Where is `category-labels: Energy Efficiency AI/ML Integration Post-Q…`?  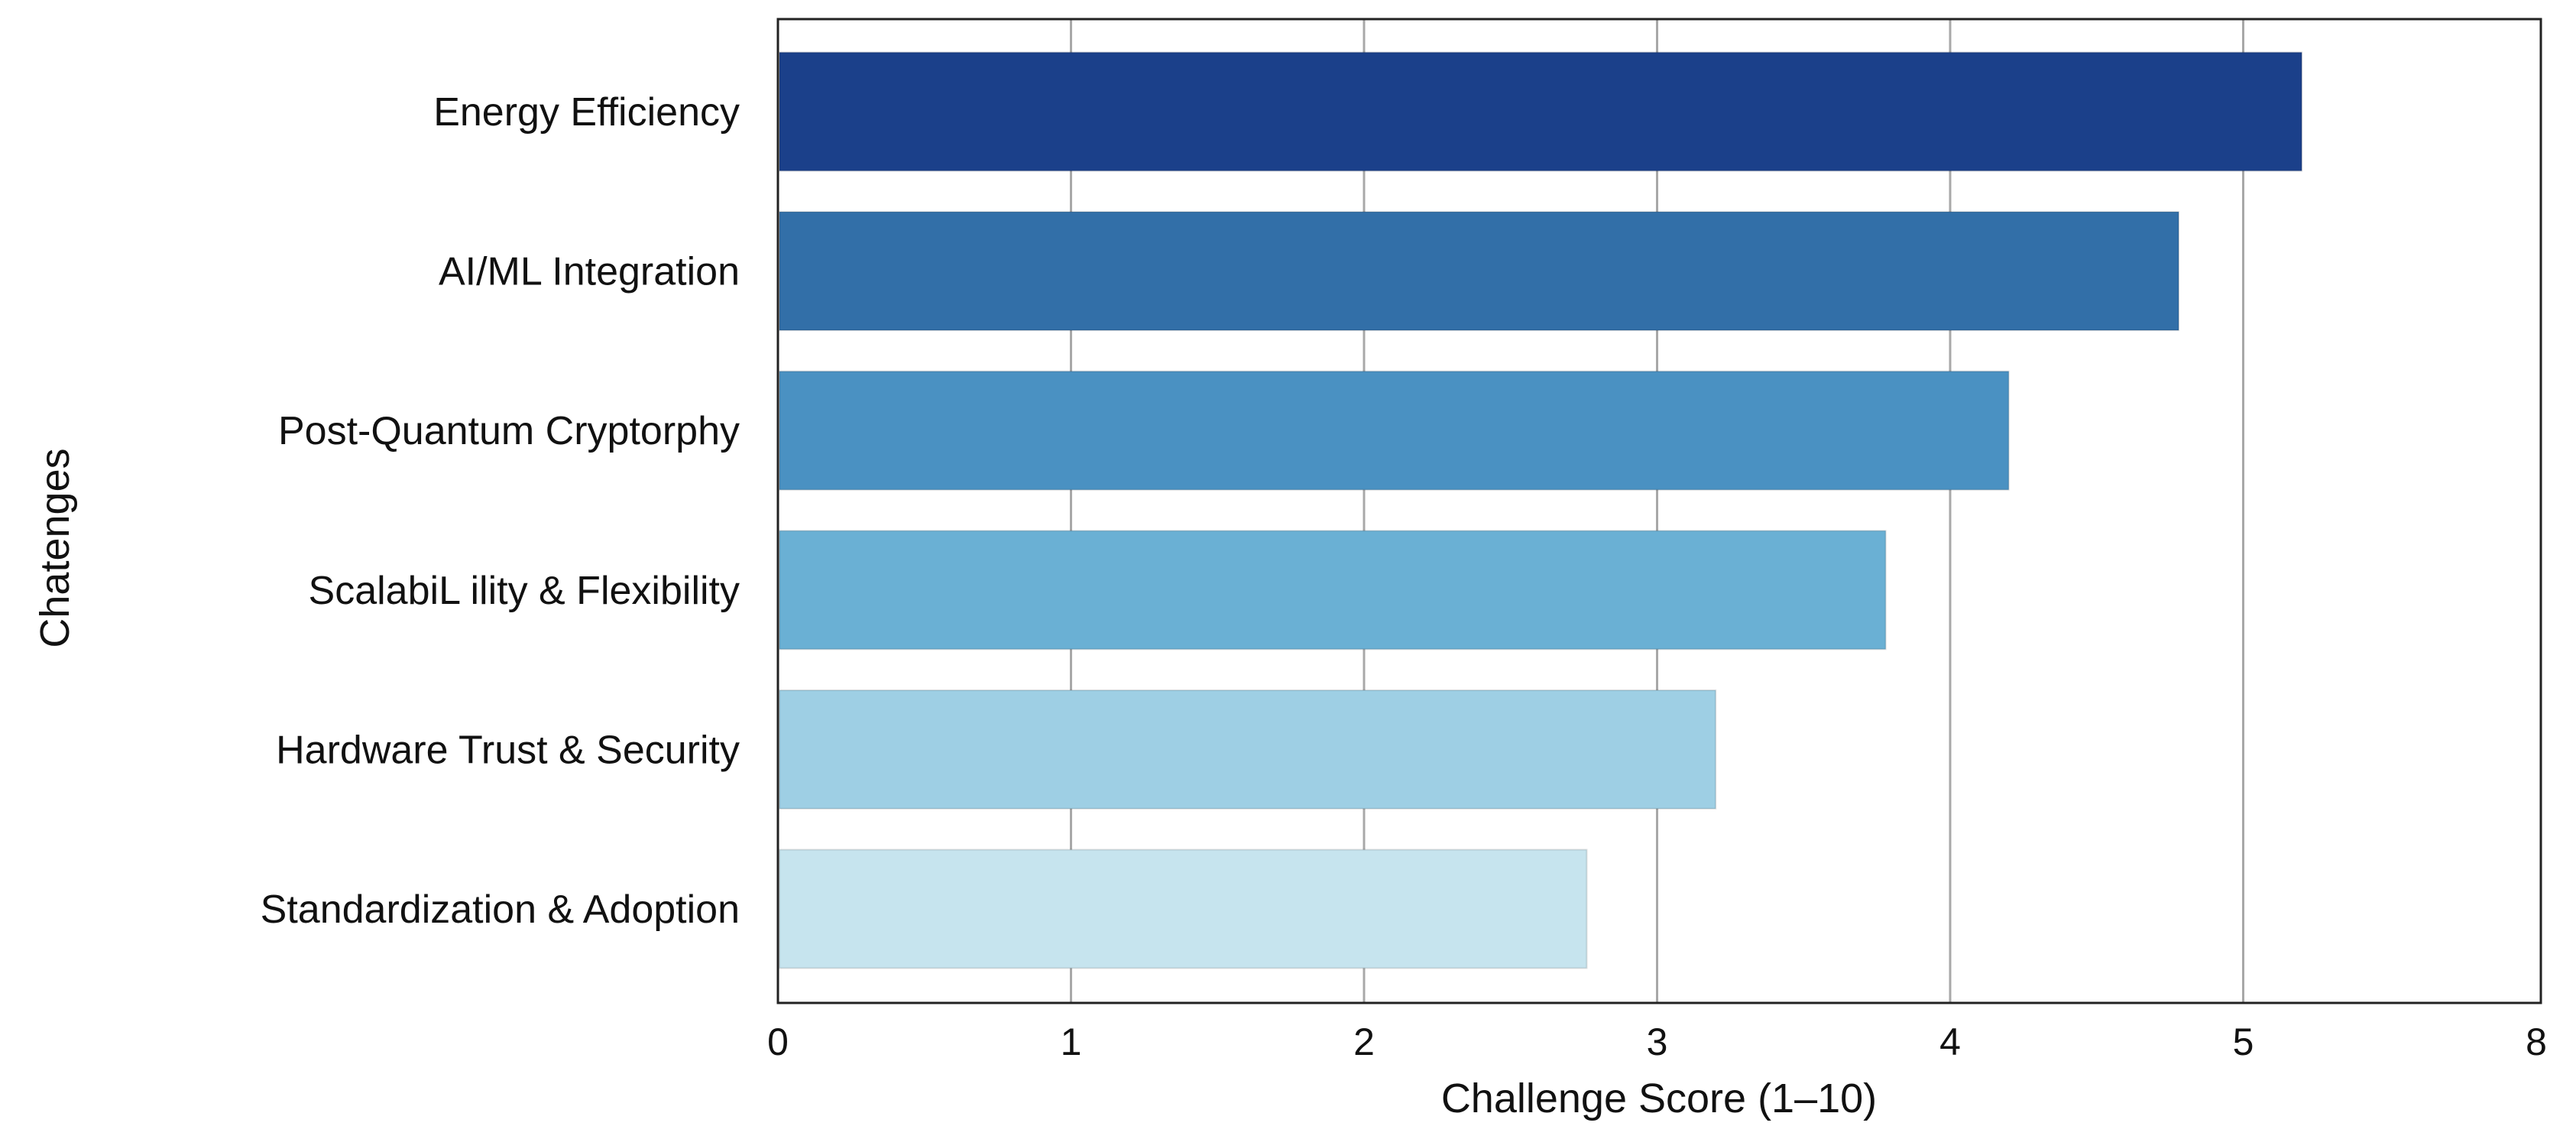 category-labels: Energy Efficiency AI/ML Integration Post-Q… is located at coordinates (501, 511).